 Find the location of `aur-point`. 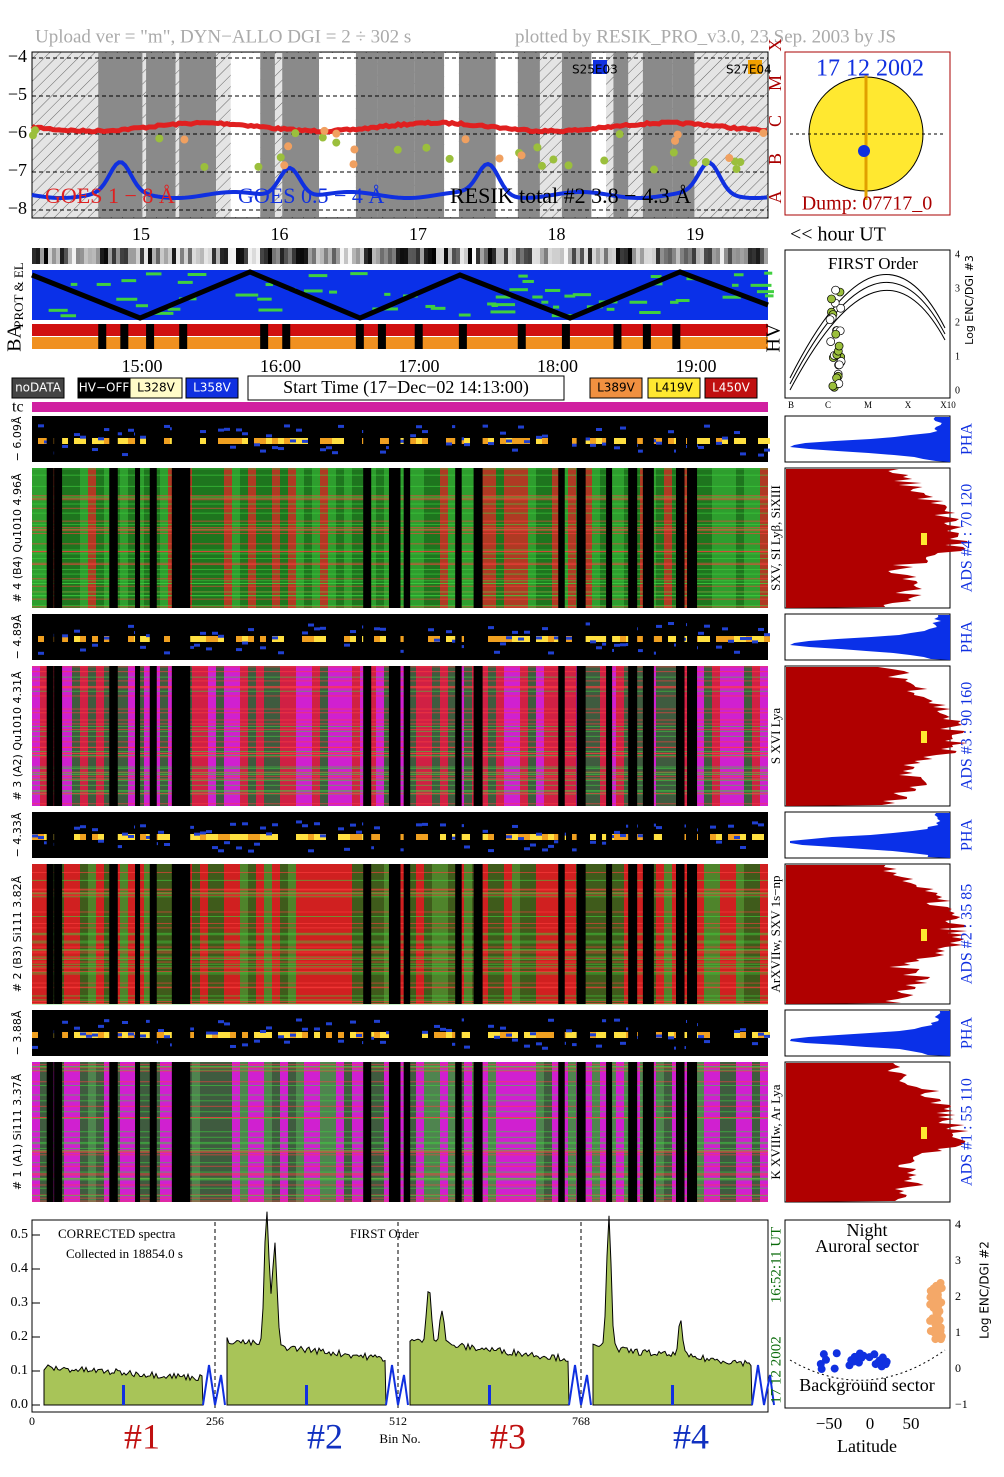

aur-point is located at coordinates (933, 1303).